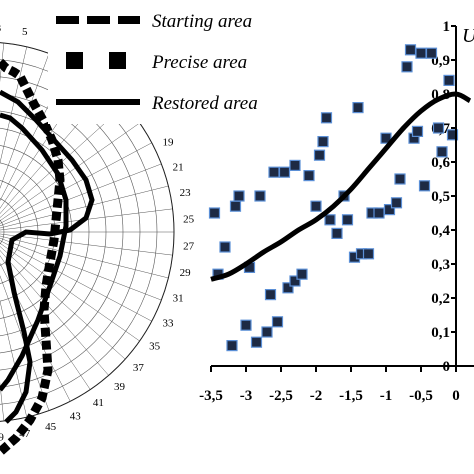 The height and width of the screenshot is (474, 474). Describe the element at coordinates (120, 387) in the screenshot. I see `polar-tick-label: 39` at that location.